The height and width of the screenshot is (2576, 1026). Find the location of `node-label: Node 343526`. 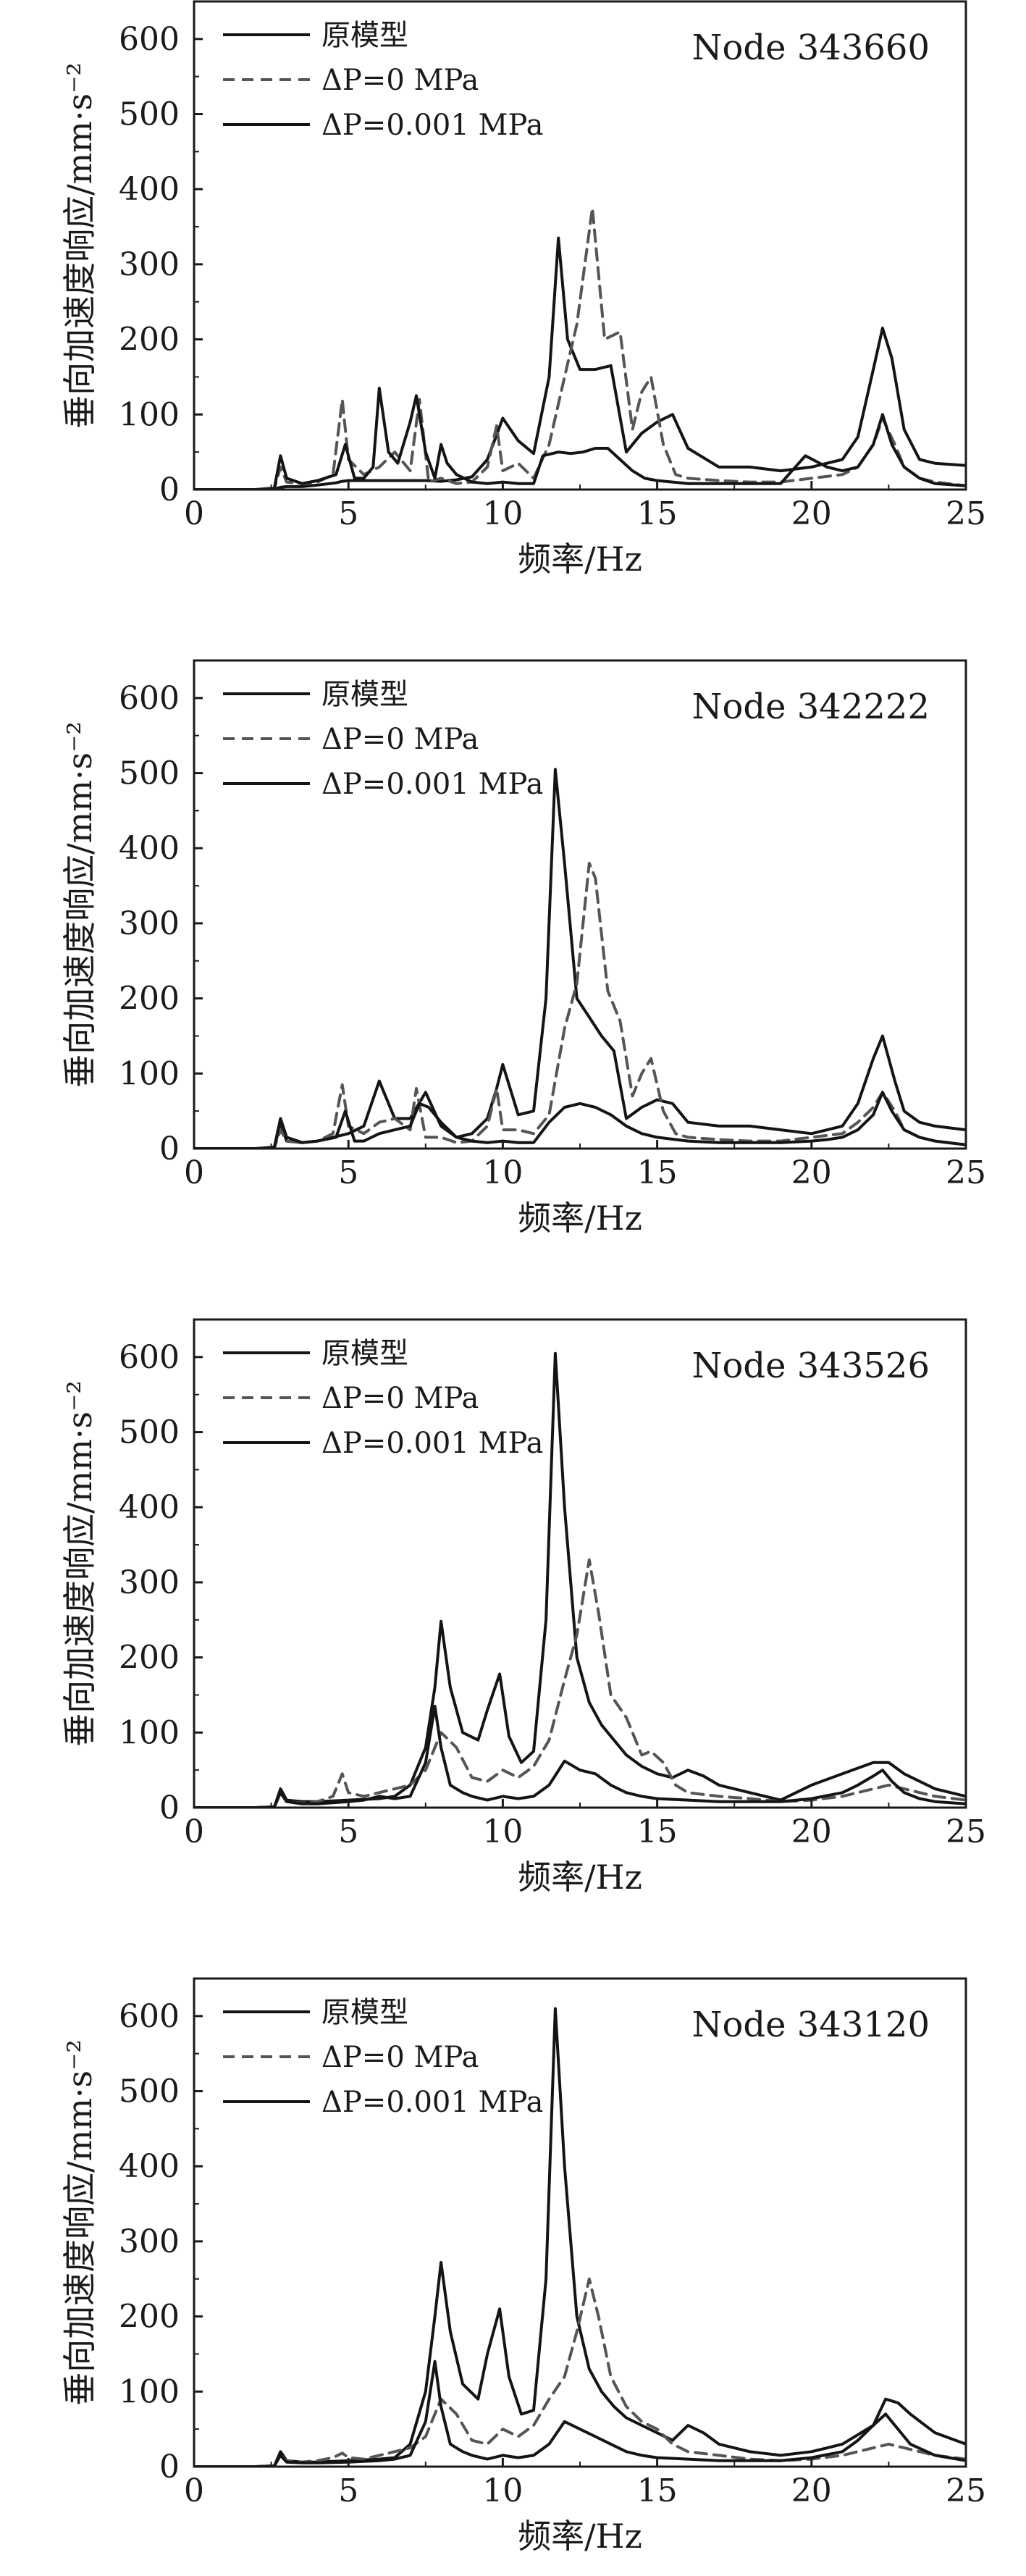

node-label: Node 343526 is located at coordinates (810, 1366).